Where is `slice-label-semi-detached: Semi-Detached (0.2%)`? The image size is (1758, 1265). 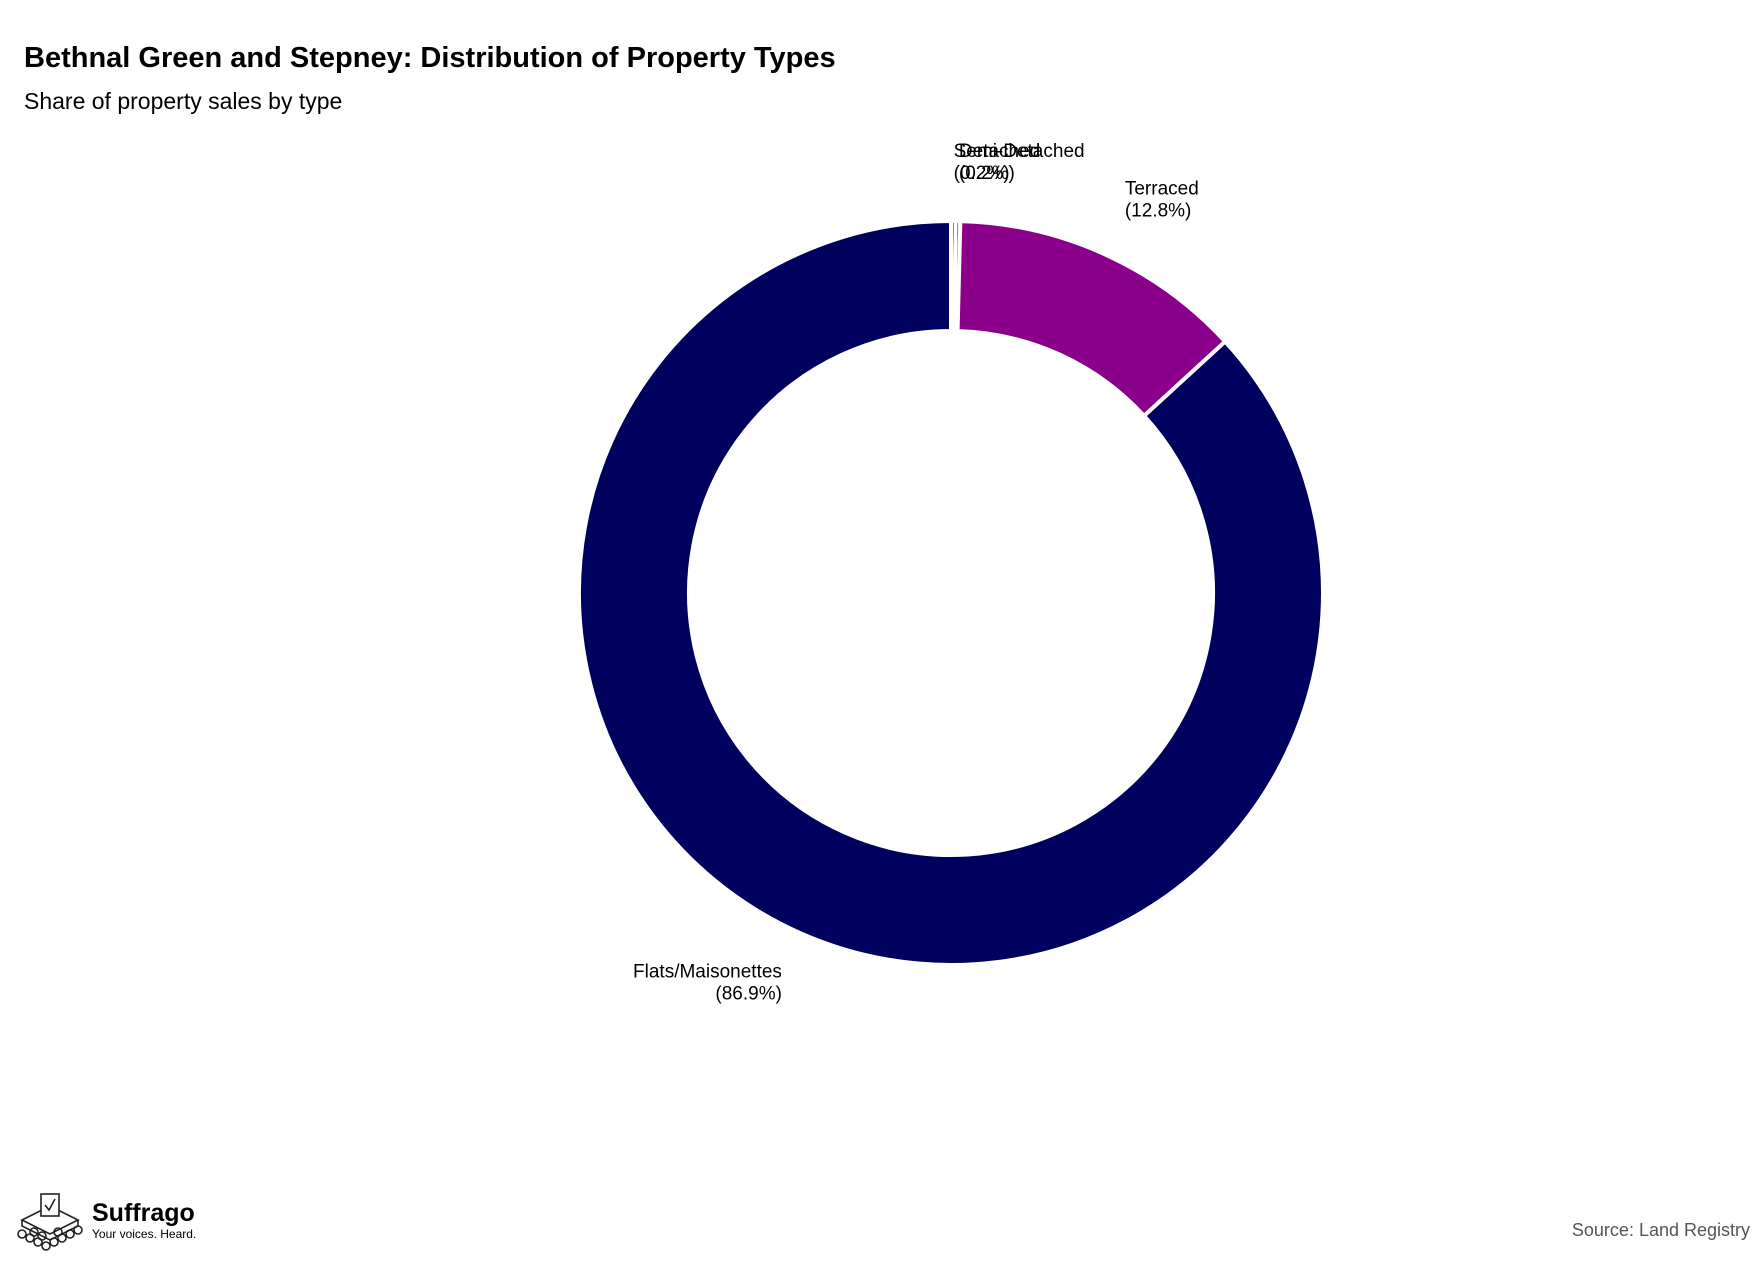
slice-label-semi-detached: Semi-Detached (0.2%) is located at coordinates (1019, 162).